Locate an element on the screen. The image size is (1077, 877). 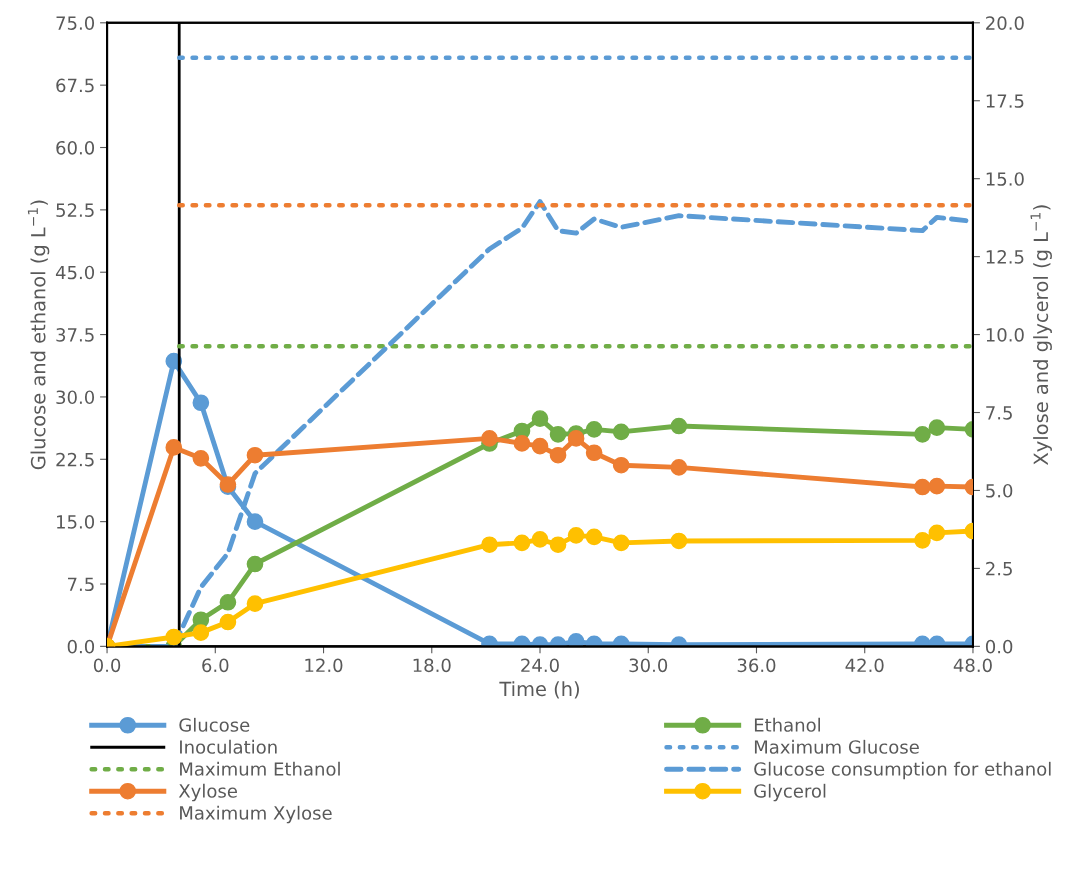
x-tick-label: 0.0 is located at coordinates (107, 665).